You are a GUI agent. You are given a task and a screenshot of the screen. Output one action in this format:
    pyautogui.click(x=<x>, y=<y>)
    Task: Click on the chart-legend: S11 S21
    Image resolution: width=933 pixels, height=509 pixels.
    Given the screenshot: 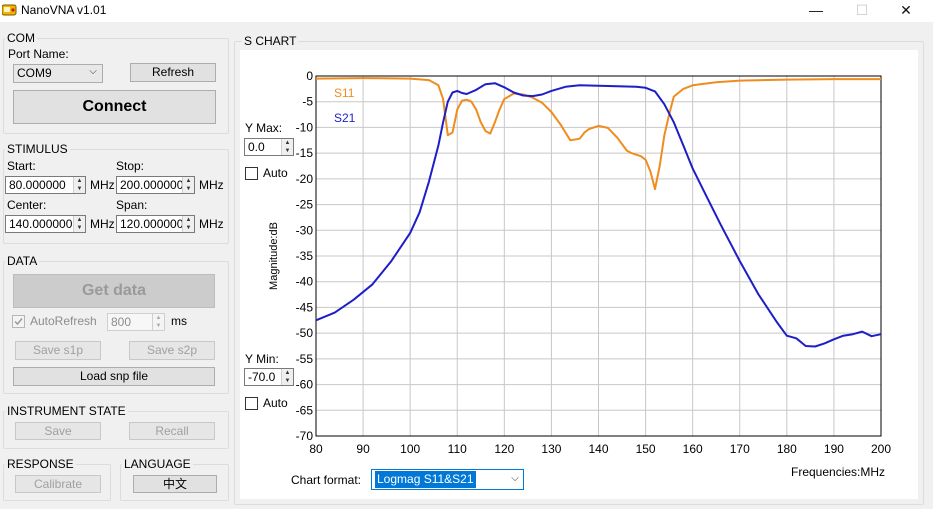 What is the action you would take?
    pyautogui.click(x=345, y=105)
    